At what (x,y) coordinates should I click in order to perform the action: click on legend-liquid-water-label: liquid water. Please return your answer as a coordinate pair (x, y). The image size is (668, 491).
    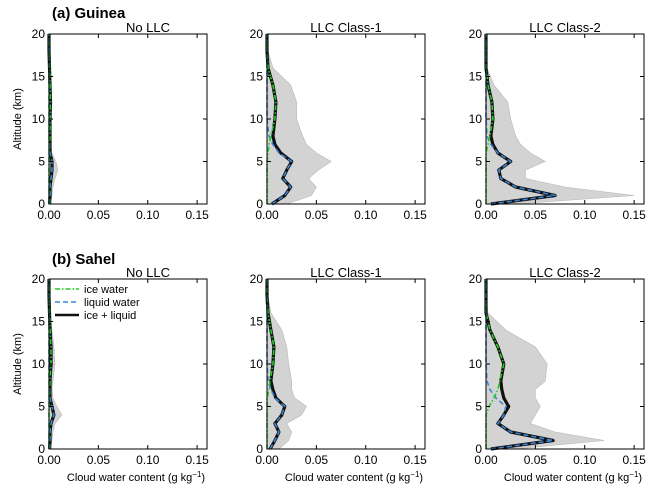
    Looking at the image, I should click on (112, 303).